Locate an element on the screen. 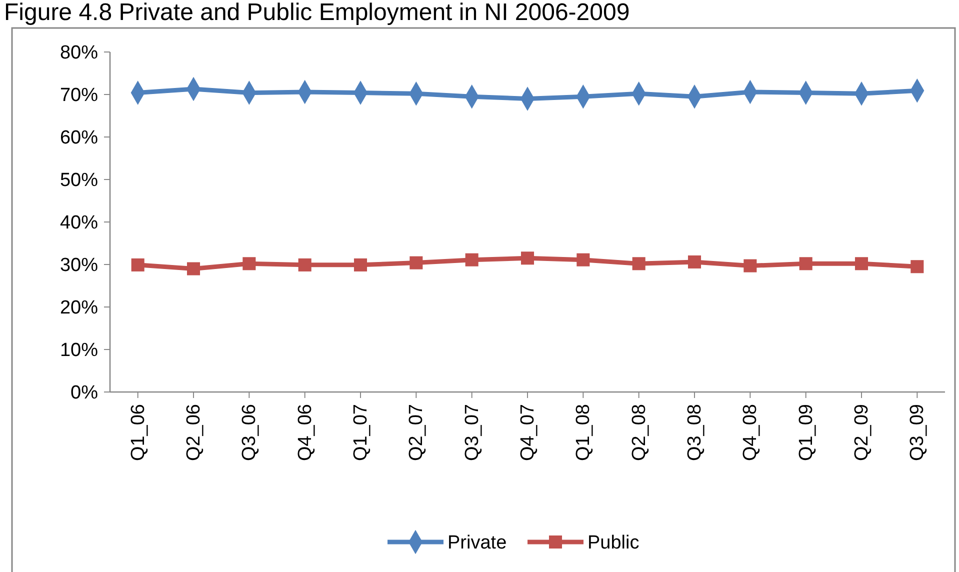  x-tick-label: Q2_09 is located at coordinates (862, 433).